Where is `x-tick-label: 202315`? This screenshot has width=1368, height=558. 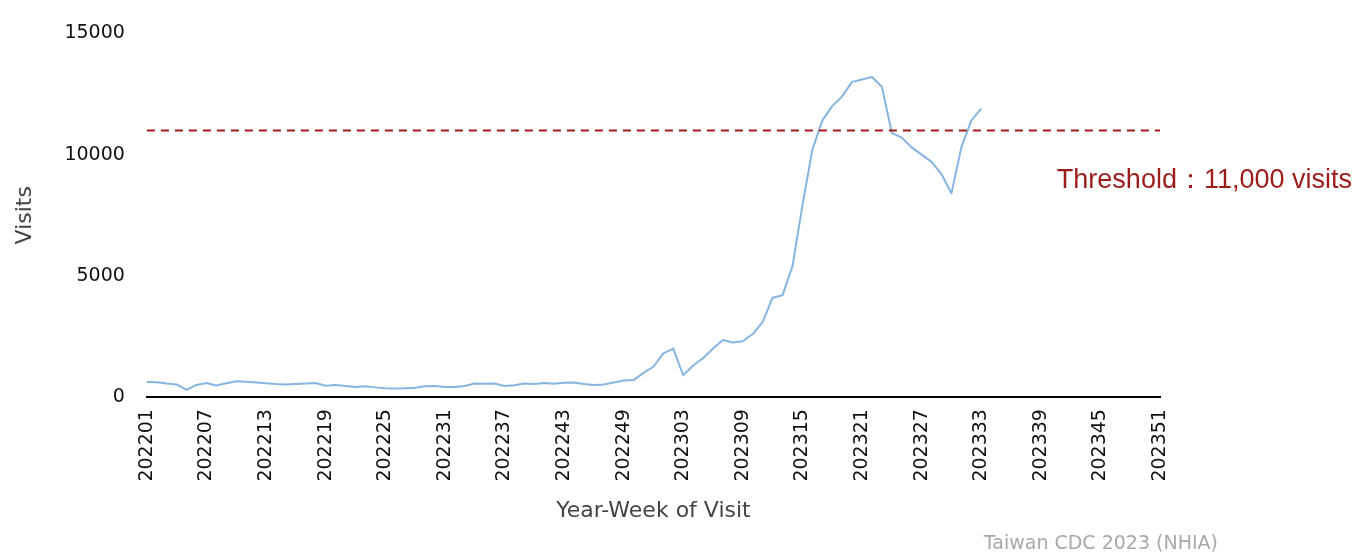 x-tick-label: 202315 is located at coordinates (800, 445).